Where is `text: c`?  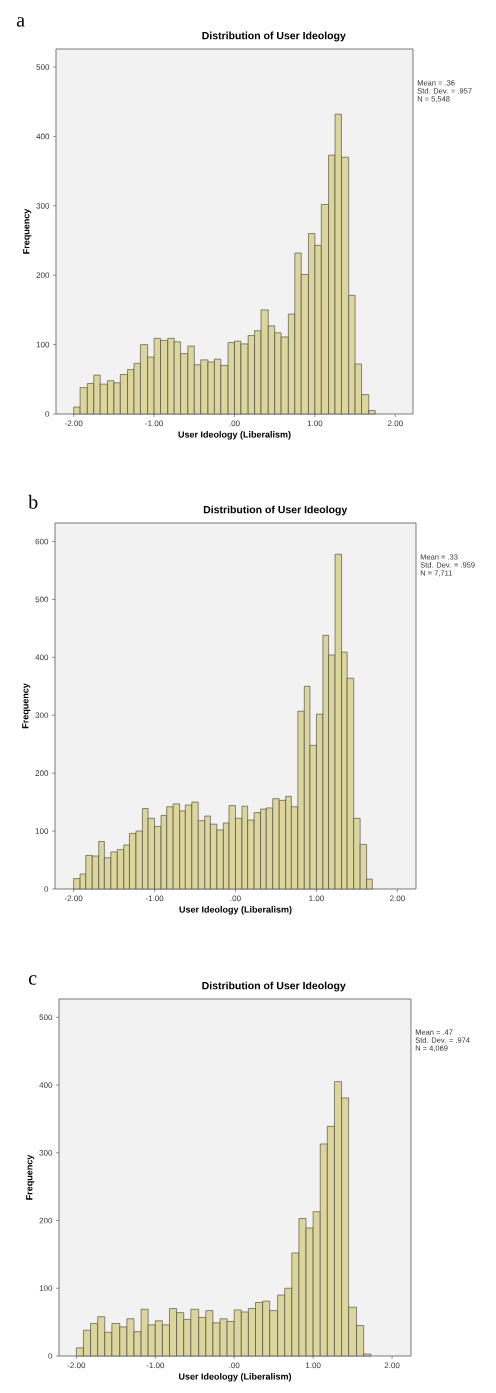 text: c is located at coordinates (32, 980).